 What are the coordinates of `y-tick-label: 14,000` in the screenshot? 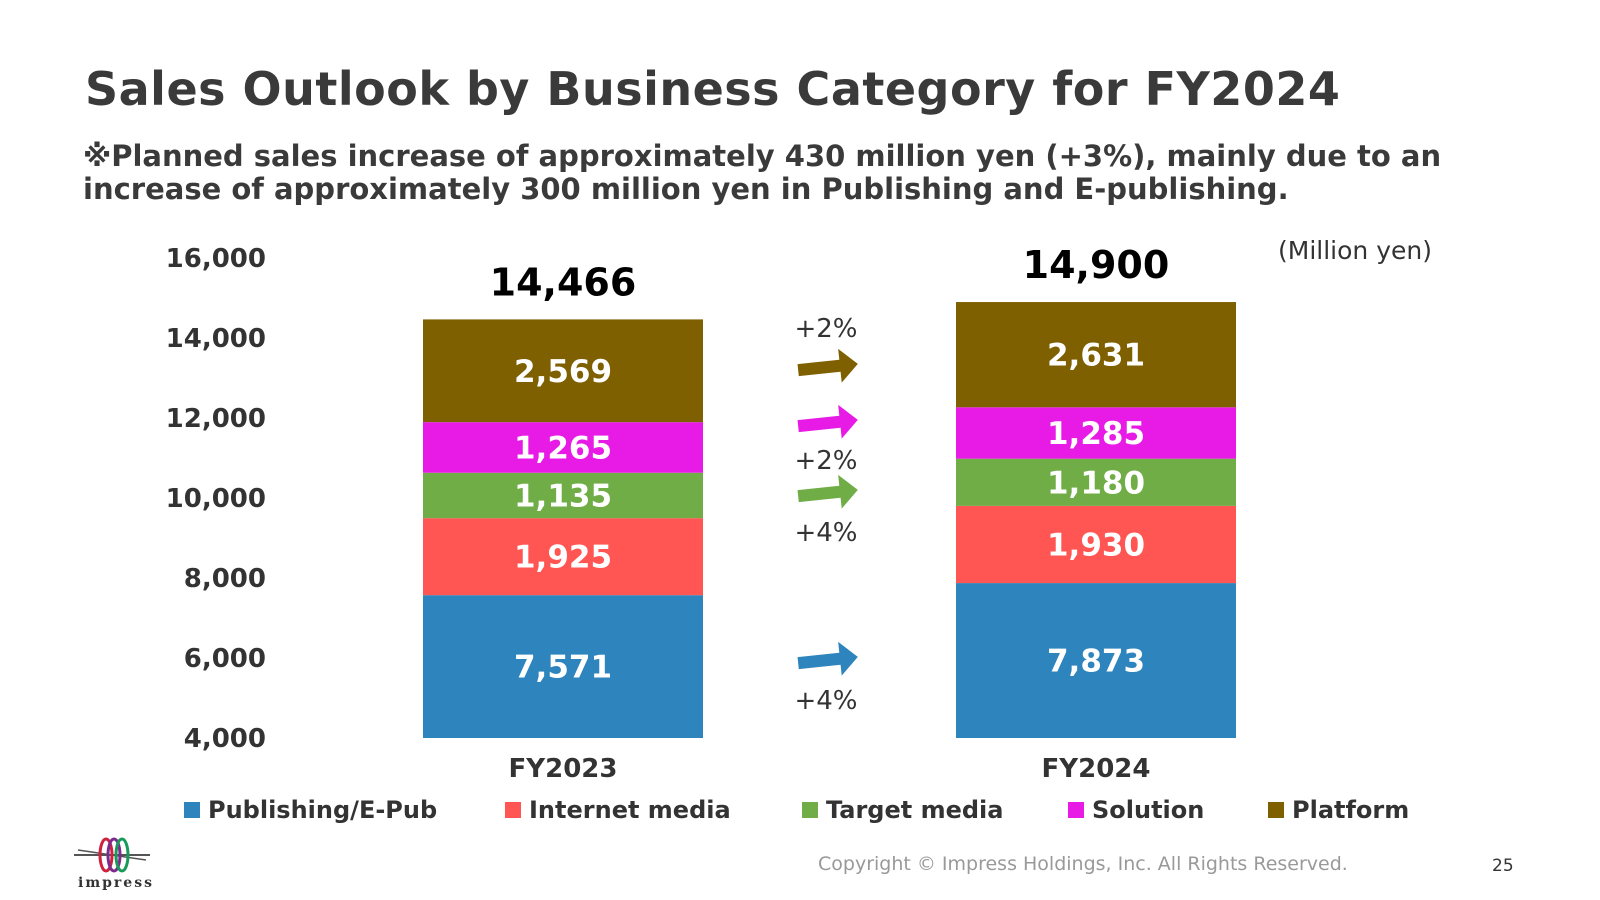 It's located at (216, 339).